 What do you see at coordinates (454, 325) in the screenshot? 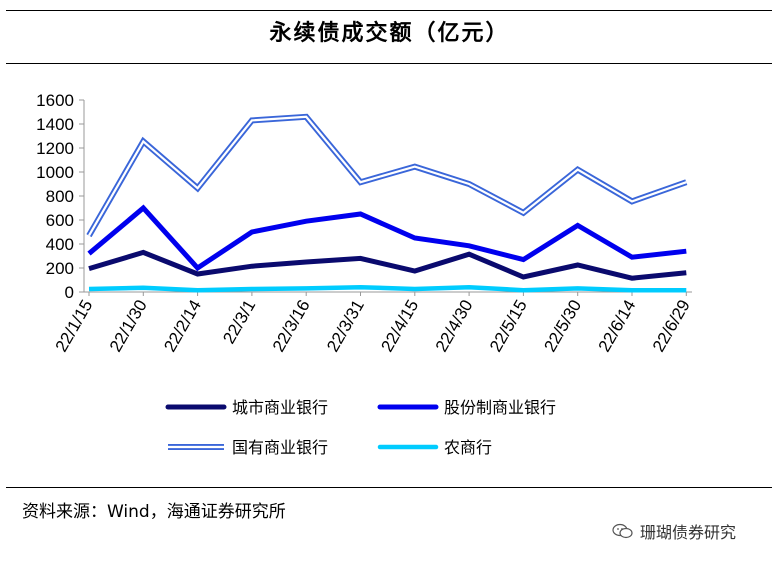
I see `x-tick-label: 22/4/30` at bounding box center [454, 325].